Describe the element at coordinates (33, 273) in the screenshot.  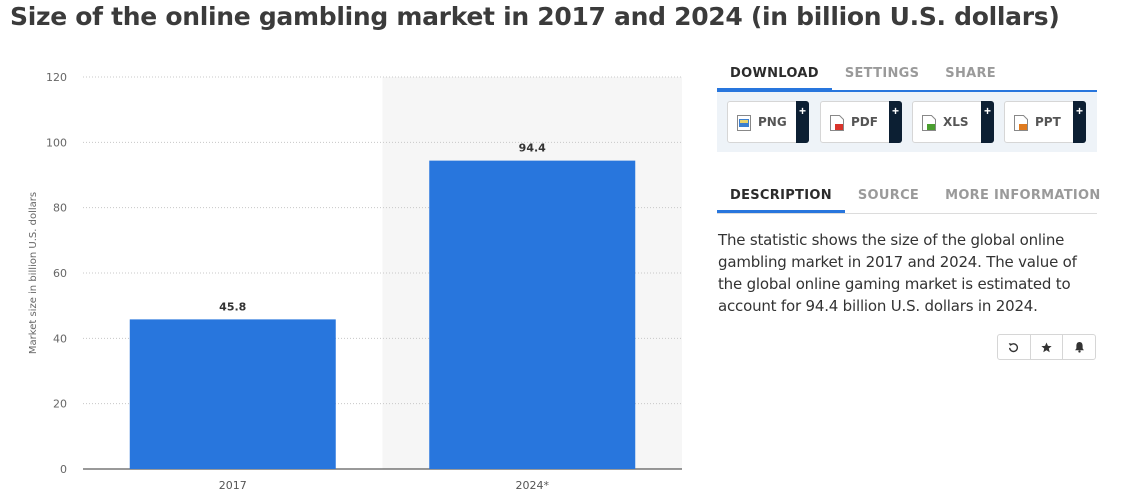
I see `y-axis-title: Market size in billion U.S. dollars` at that location.